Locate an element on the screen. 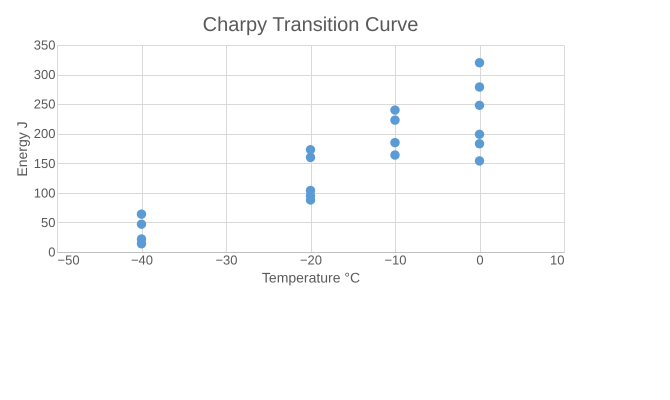  y-tick-label: 150 is located at coordinates (45, 163).